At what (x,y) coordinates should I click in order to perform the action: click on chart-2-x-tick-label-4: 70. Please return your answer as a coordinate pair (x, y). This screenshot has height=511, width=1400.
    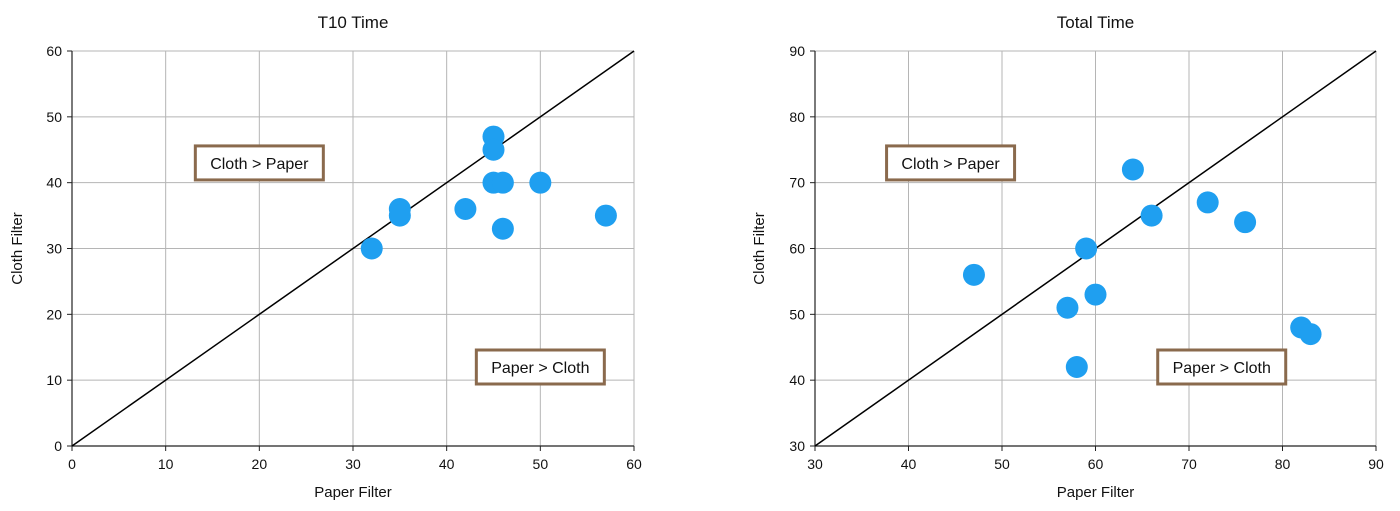
    Looking at the image, I should click on (1189, 464).